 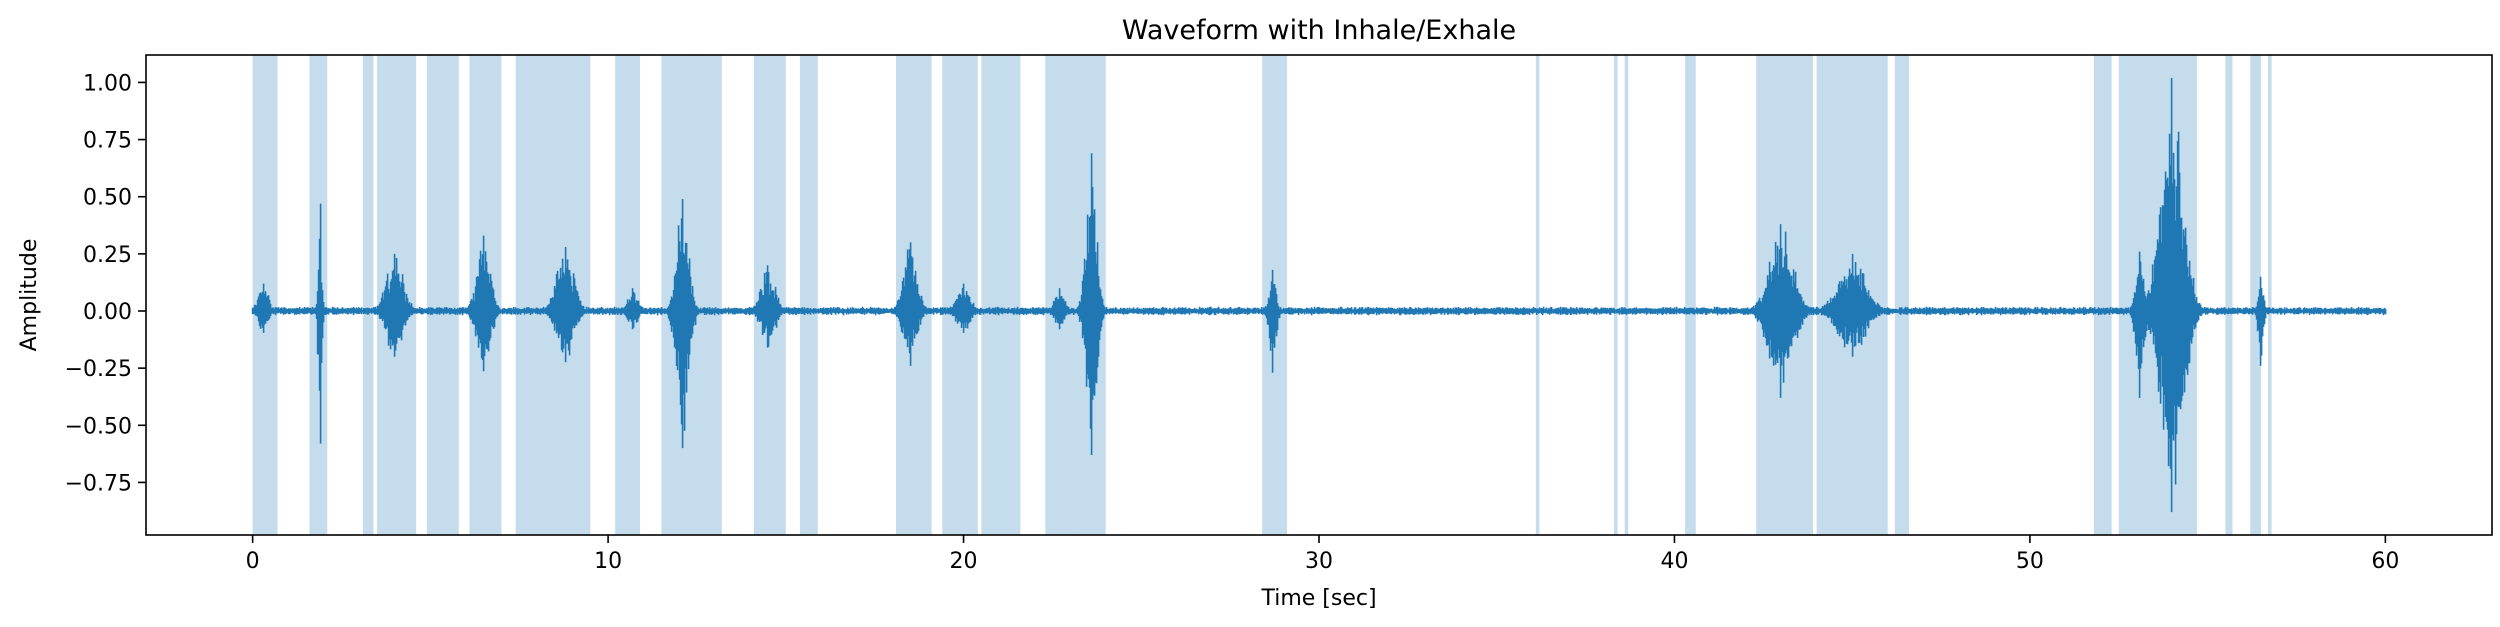 What do you see at coordinates (98, 369) in the screenshot?
I see `y-tick-label-5: −0.25` at bounding box center [98, 369].